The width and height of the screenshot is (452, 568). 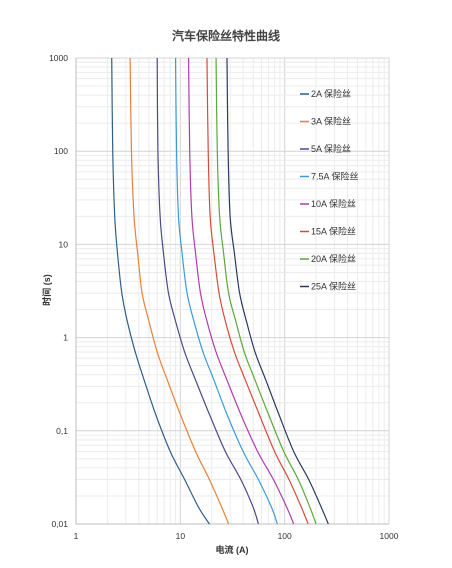 I want to click on legend-label: 15A 保险丝, so click(x=333, y=231).